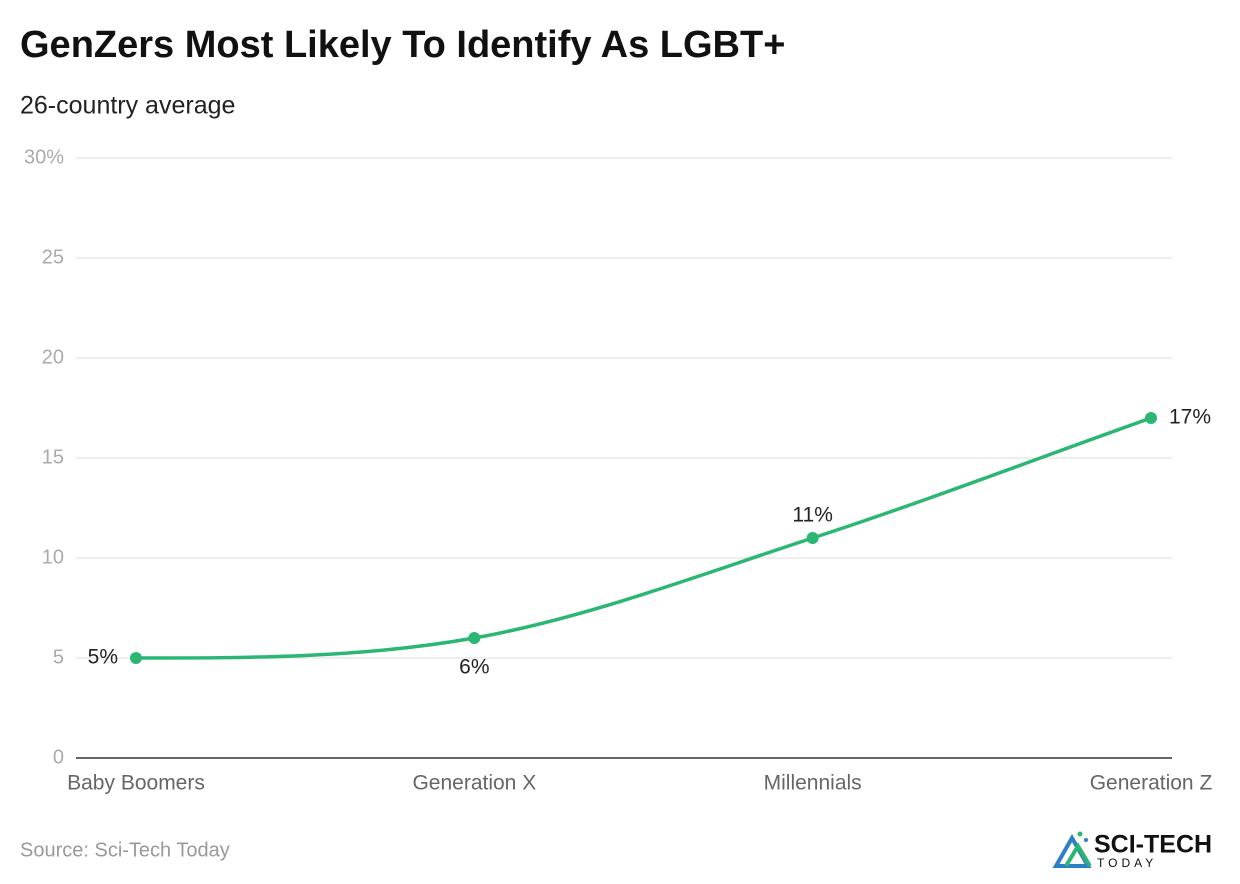 Image resolution: width=1240 pixels, height=884 pixels. I want to click on x-tick-label: Baby Boomers, so click(136, 783).